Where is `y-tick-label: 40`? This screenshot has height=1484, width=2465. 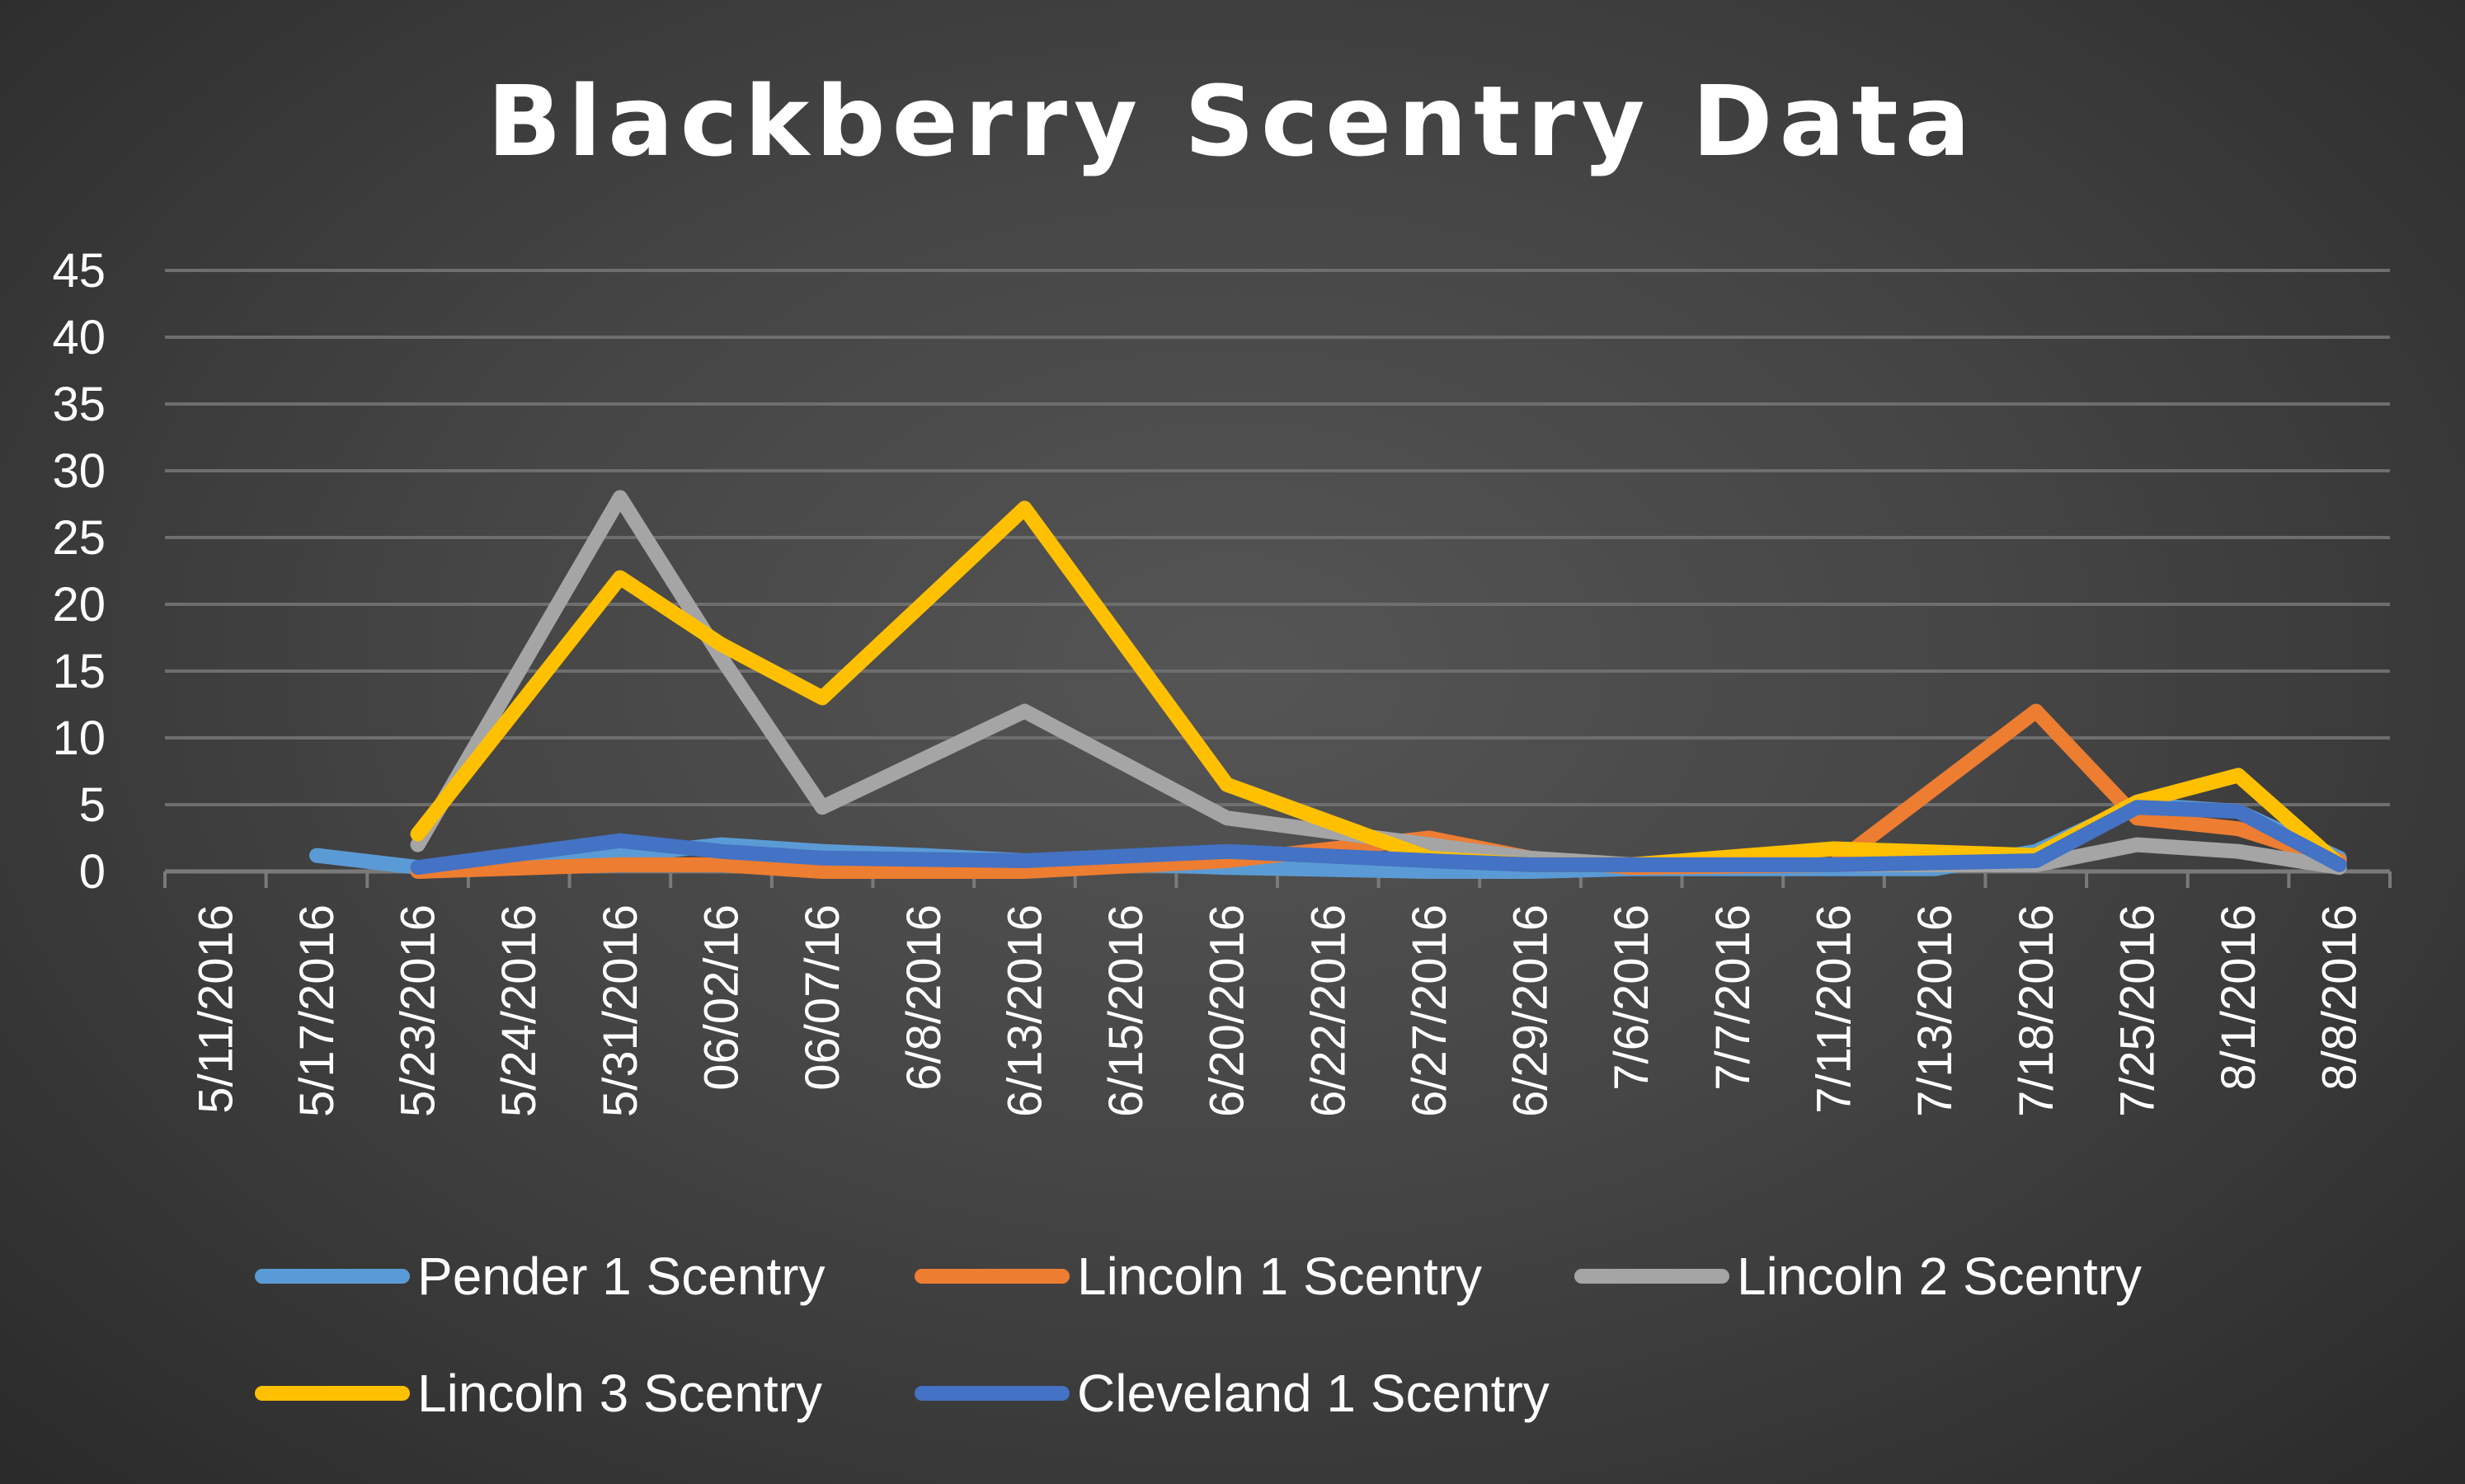 y-tick-label: 40 is located at coordinates (79, 337).